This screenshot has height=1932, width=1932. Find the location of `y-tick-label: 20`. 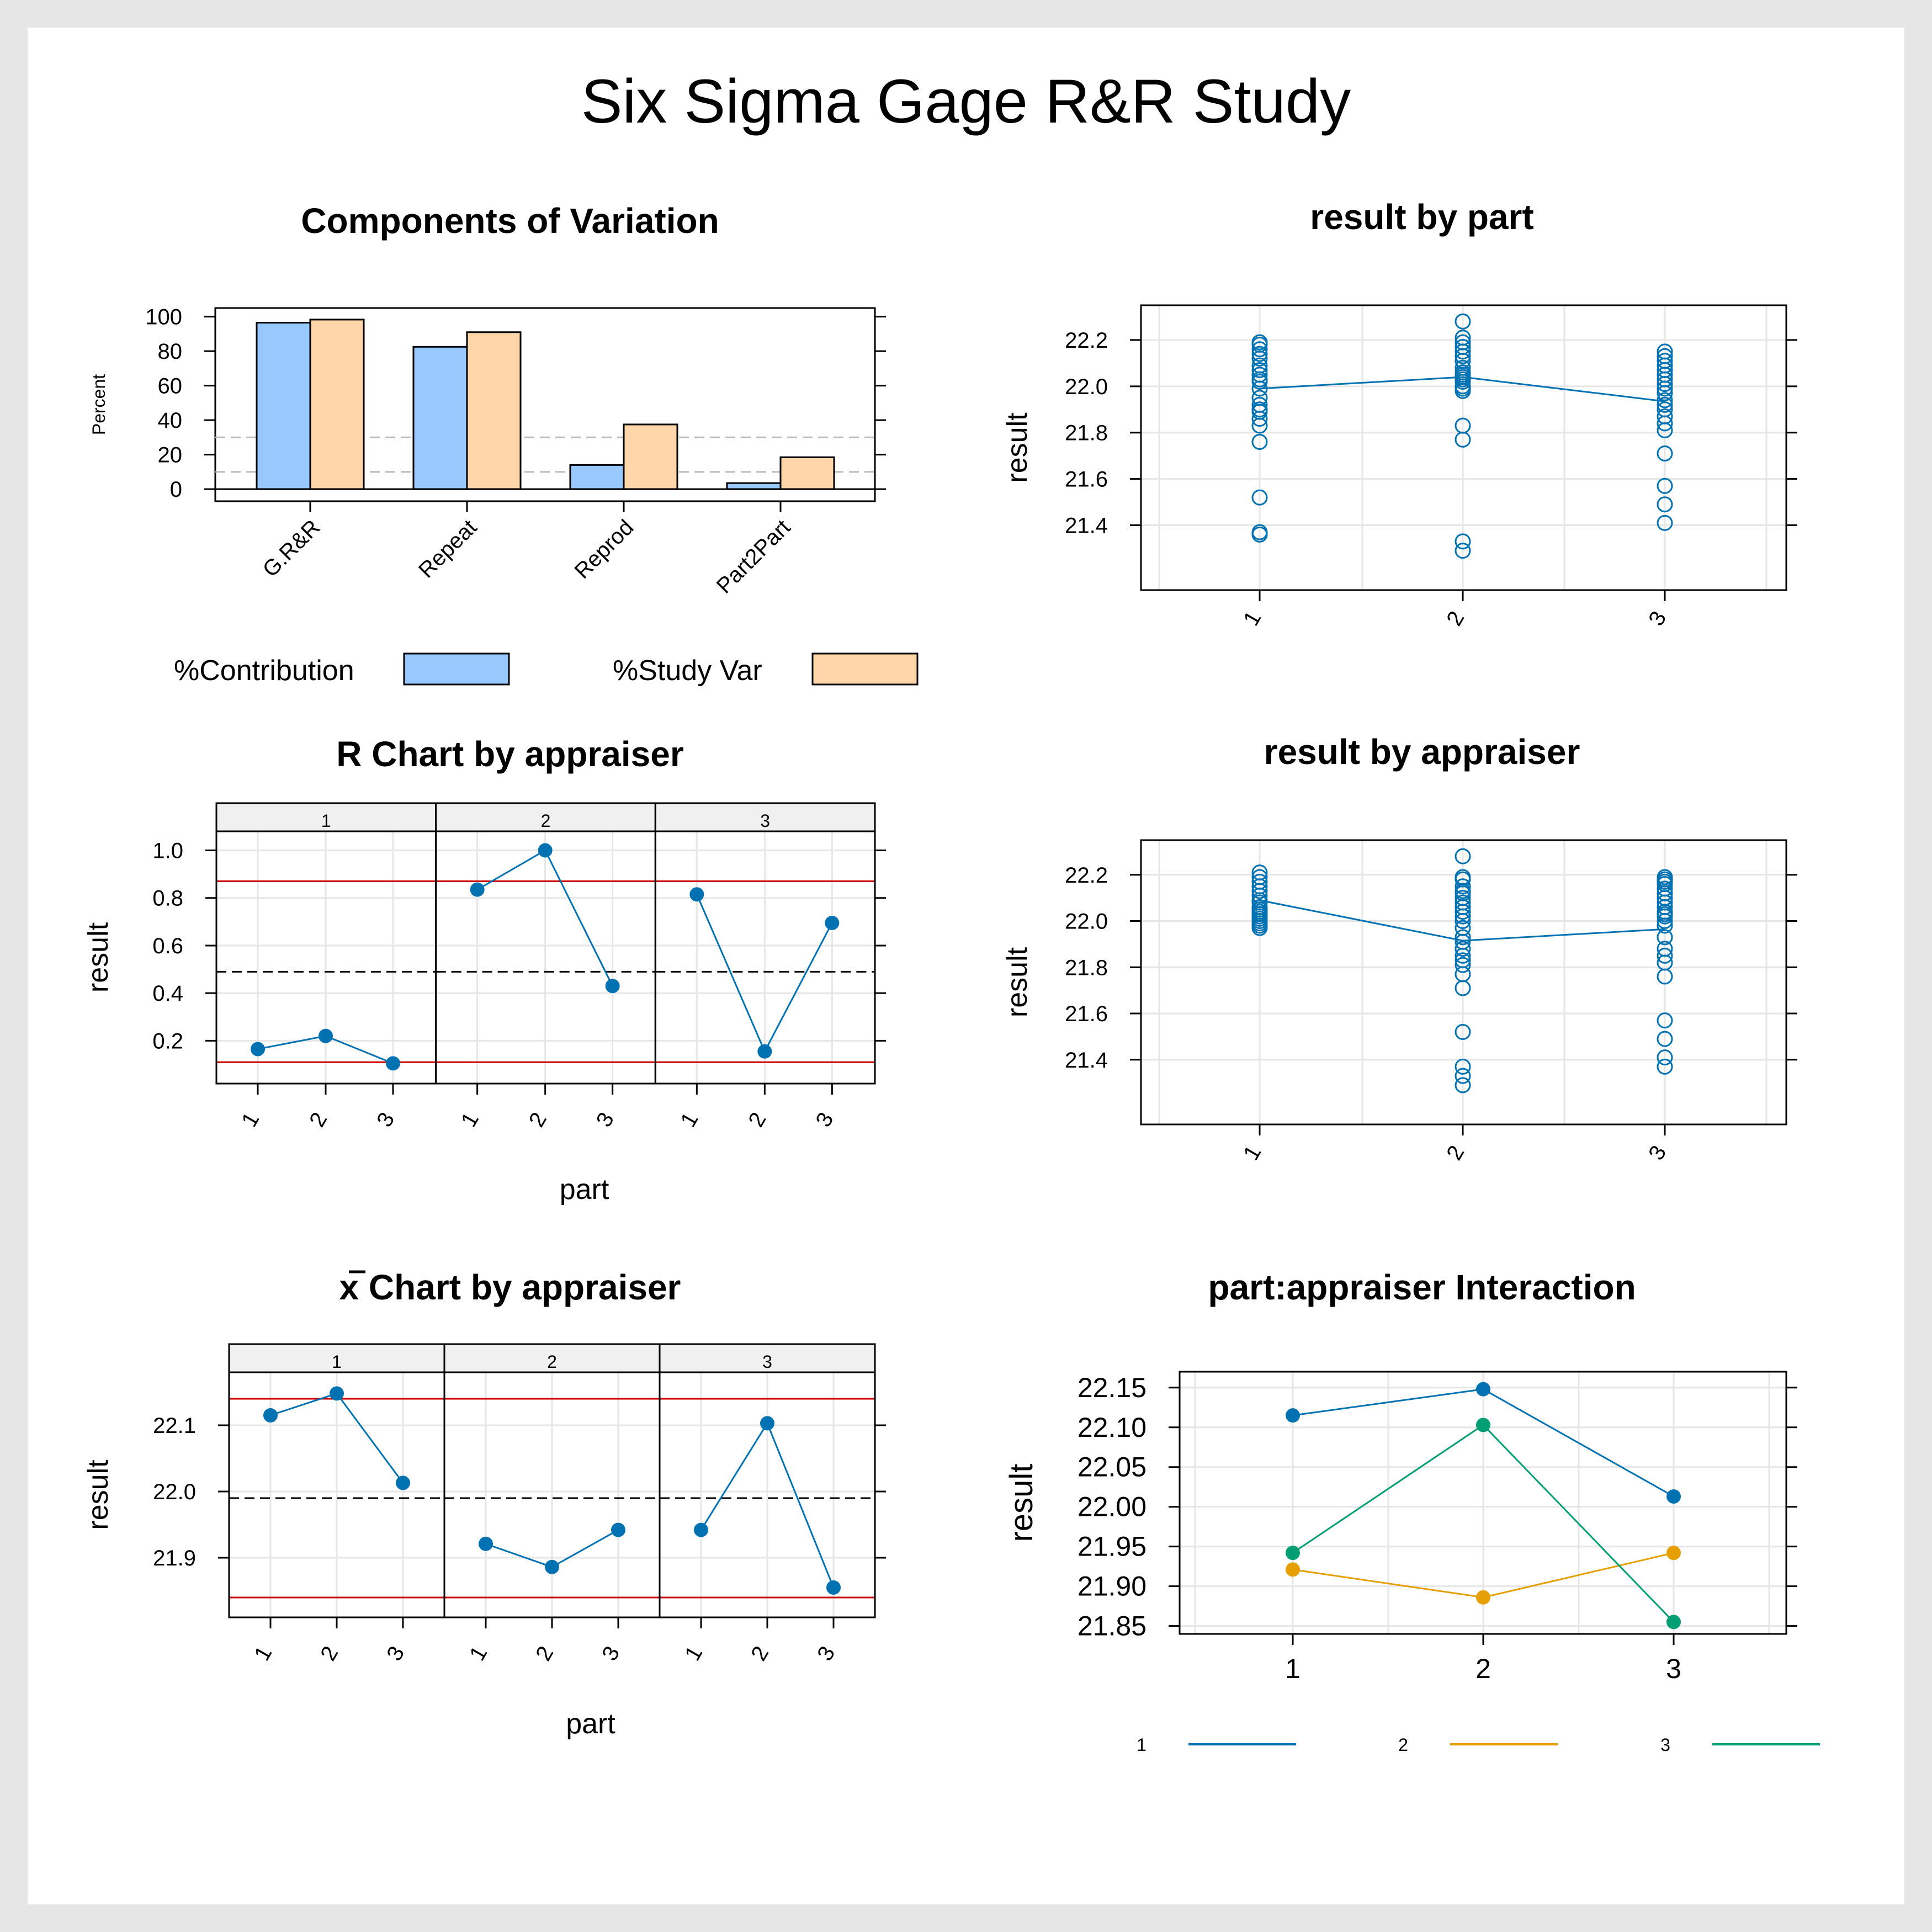

y-tick-label: 20 is located at coordinates (171, 456).